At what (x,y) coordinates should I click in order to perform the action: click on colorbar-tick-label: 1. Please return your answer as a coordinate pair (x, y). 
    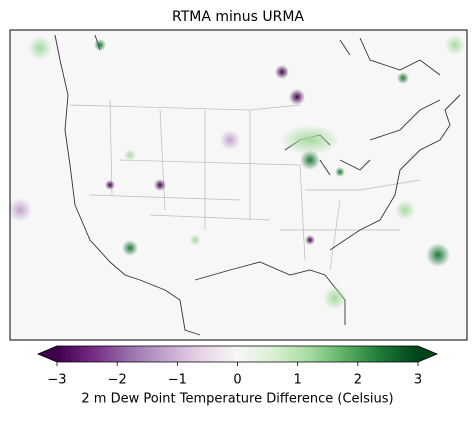
    Looking at the image, I should click on (298, 380).